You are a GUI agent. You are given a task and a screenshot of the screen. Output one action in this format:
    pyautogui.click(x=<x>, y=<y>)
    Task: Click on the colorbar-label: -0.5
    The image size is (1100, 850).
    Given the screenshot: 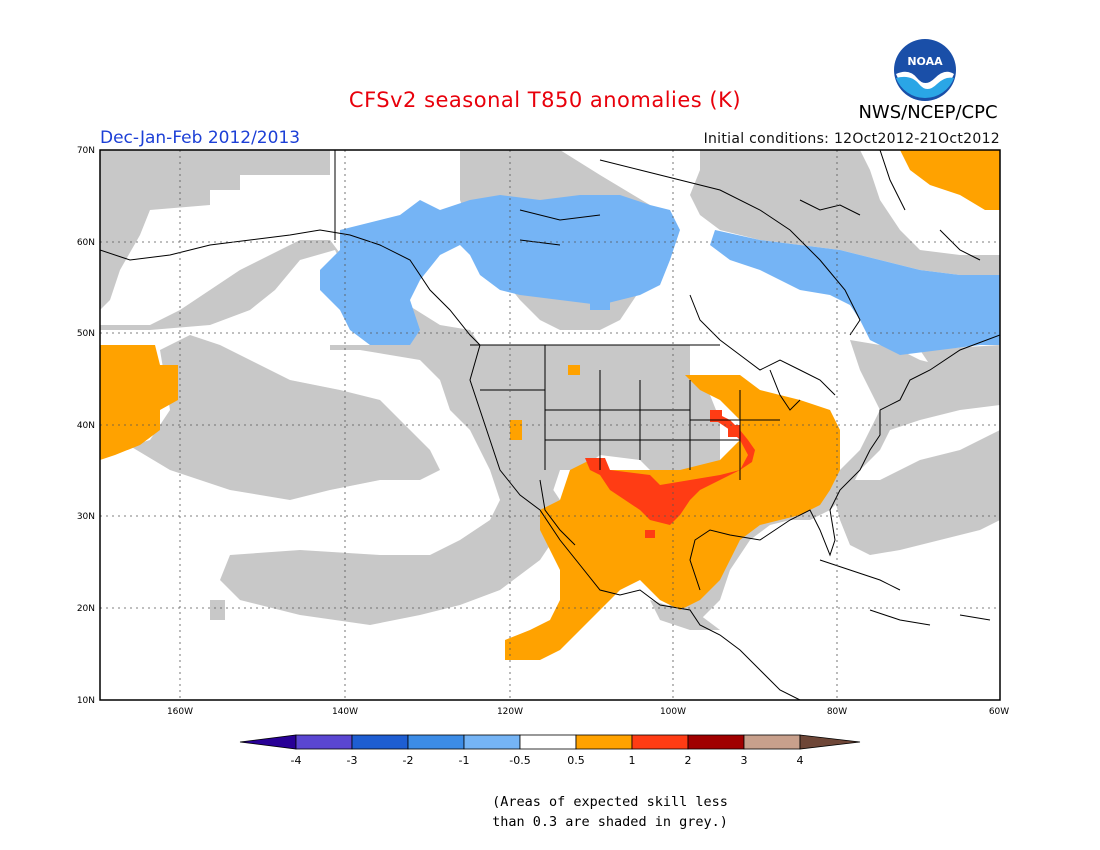 What is the action you would take?
    pyautogui.click(x=519, y=760)
    